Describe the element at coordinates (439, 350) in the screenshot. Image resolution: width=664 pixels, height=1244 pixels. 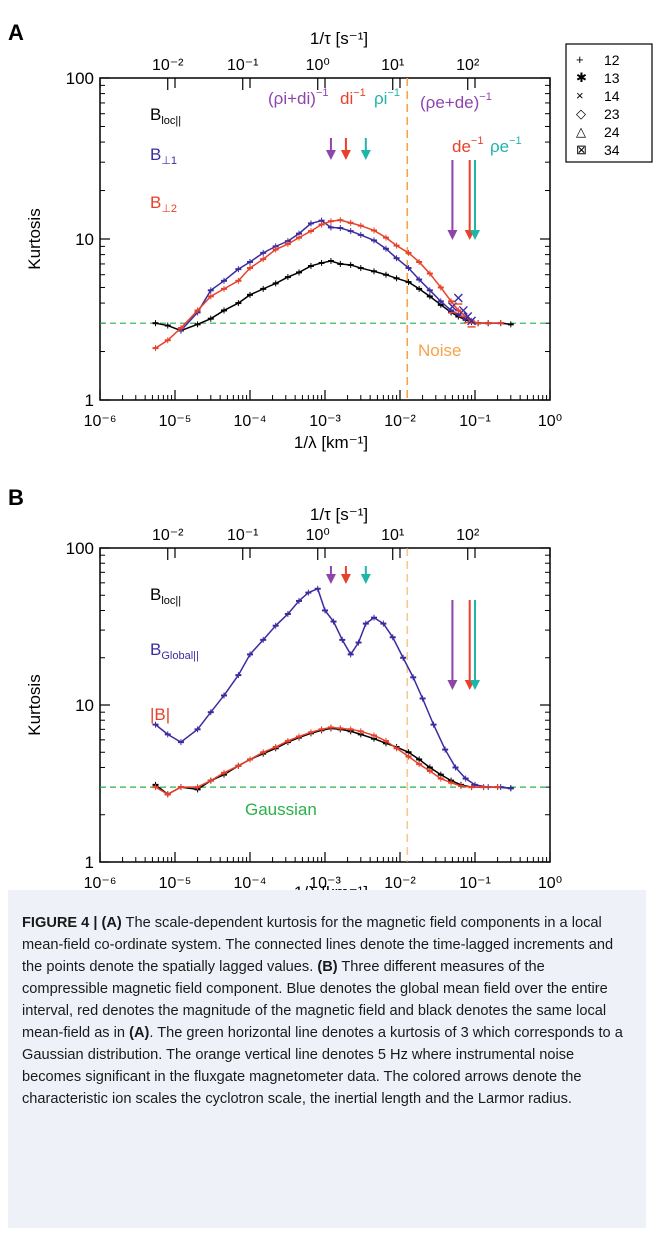
I see `noise-label: Noise` at that location.